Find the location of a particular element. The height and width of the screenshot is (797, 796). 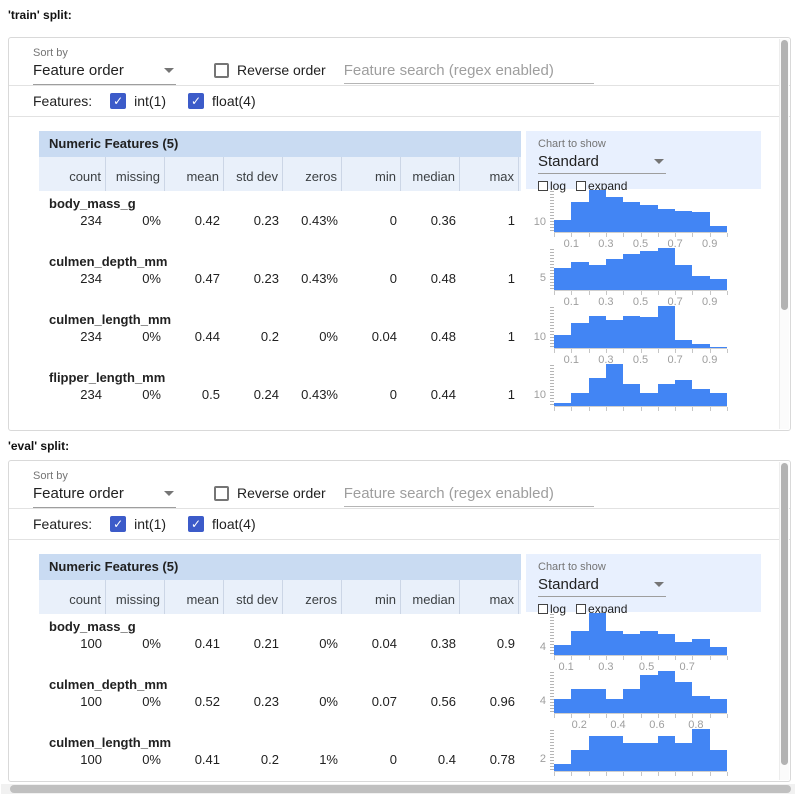

stat-value: 0 is located at coordinates (393, 220).